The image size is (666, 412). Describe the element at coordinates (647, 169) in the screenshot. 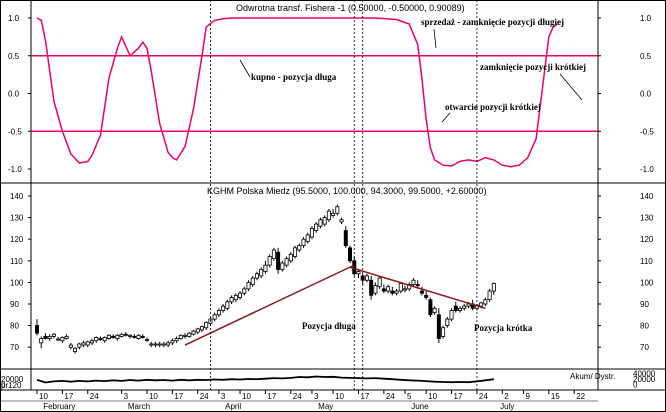

I see `fisher-ytick-right: -1.0` at that location.